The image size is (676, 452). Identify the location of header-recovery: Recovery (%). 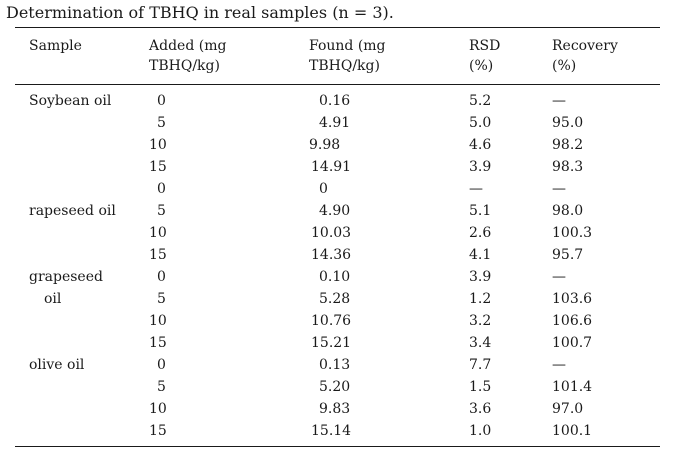
(585, 56).